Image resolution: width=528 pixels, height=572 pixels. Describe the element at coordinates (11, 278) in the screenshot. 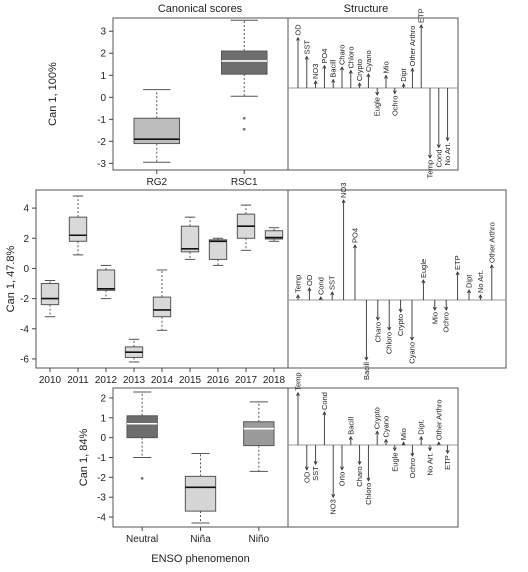

I see `y-axis-label: Can 1, 47.8%` at that location.